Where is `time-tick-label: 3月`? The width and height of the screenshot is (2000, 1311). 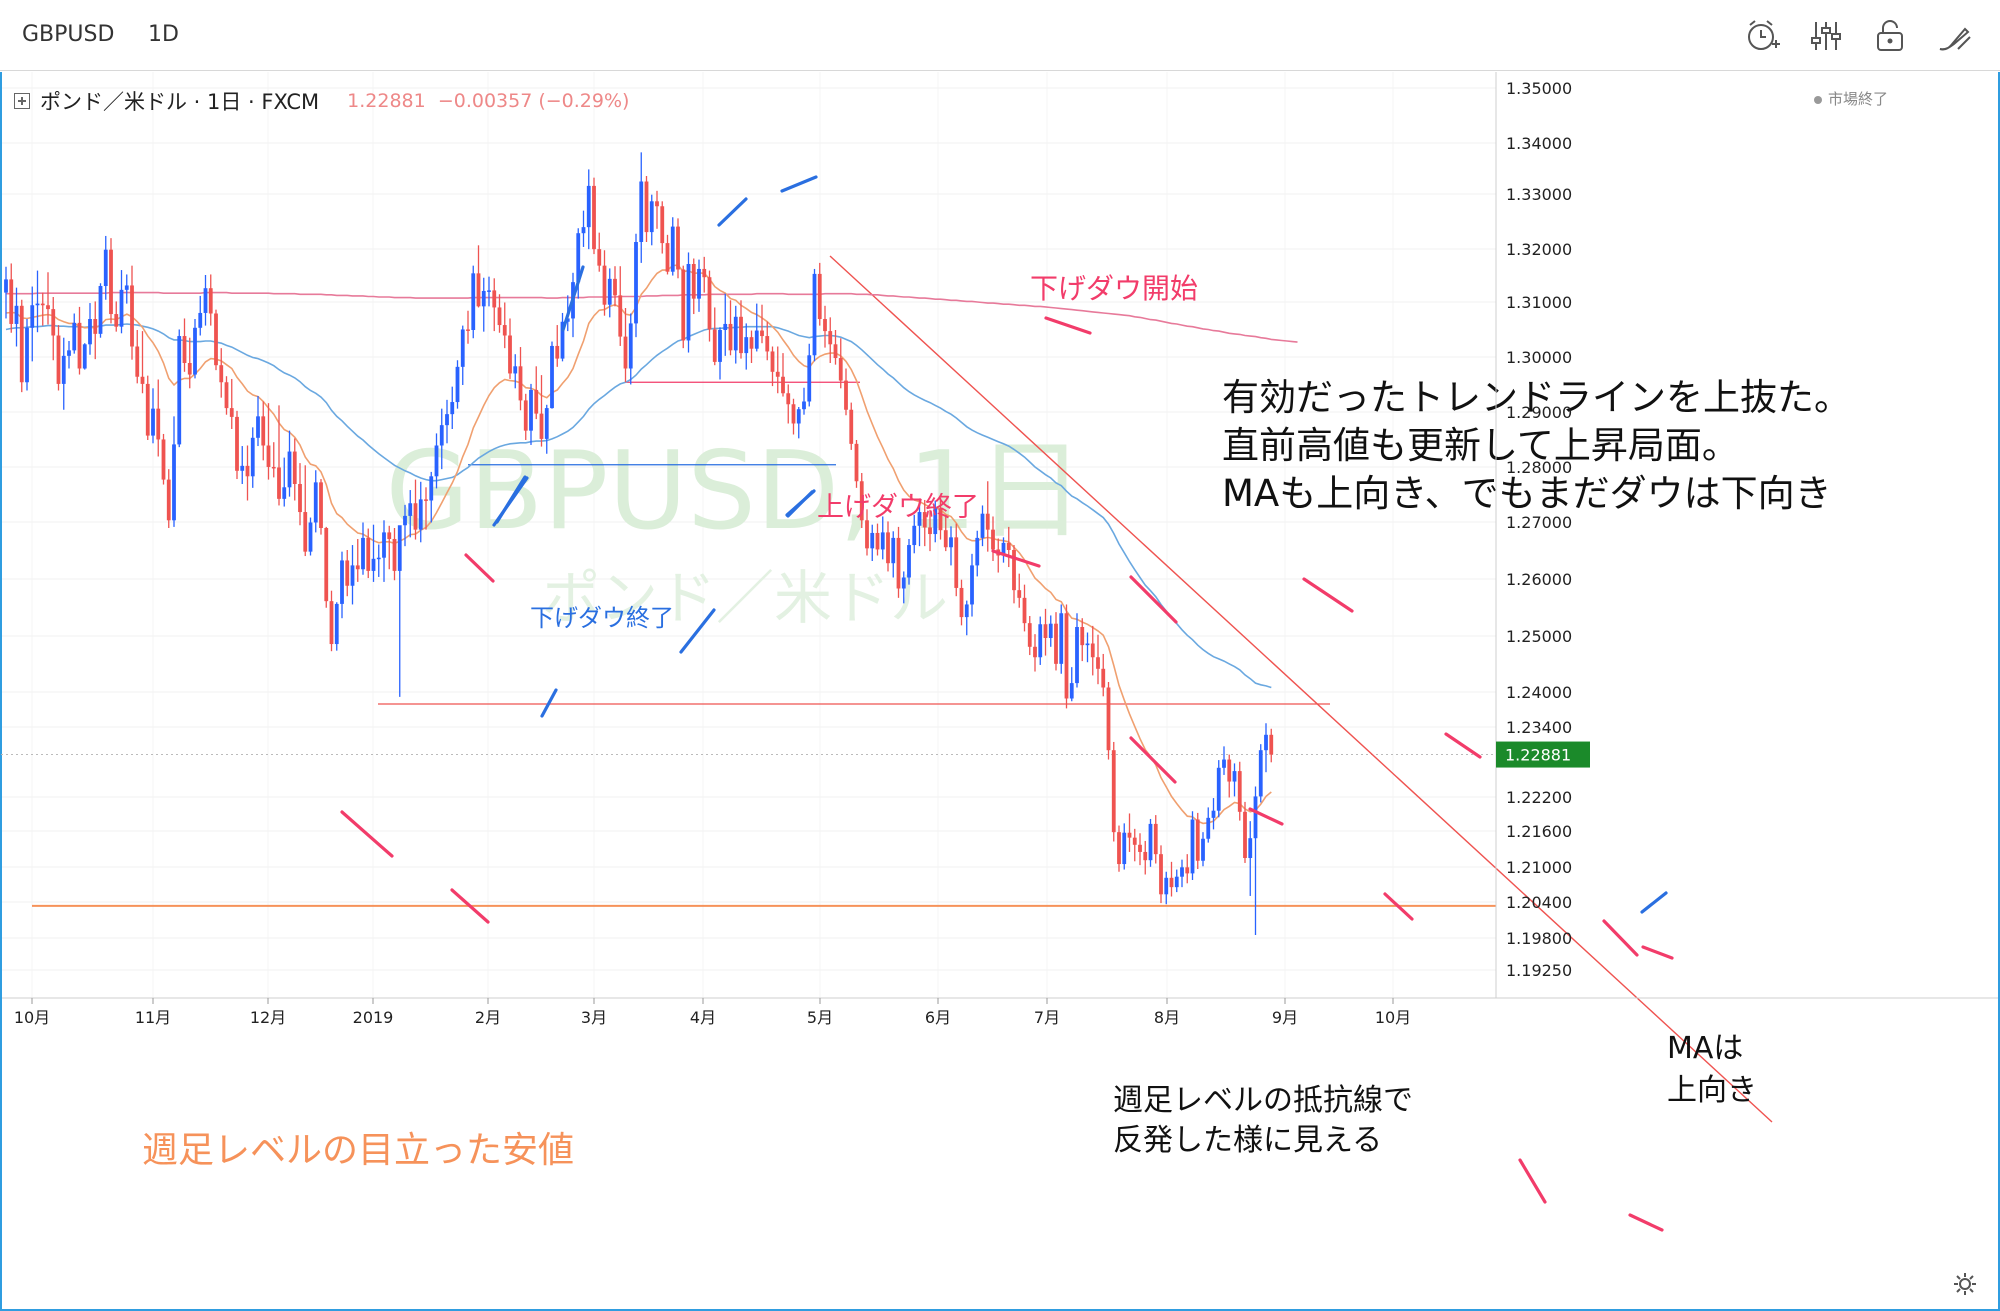
time-tick-label: 3月 is located at coordinates (594, 1017).